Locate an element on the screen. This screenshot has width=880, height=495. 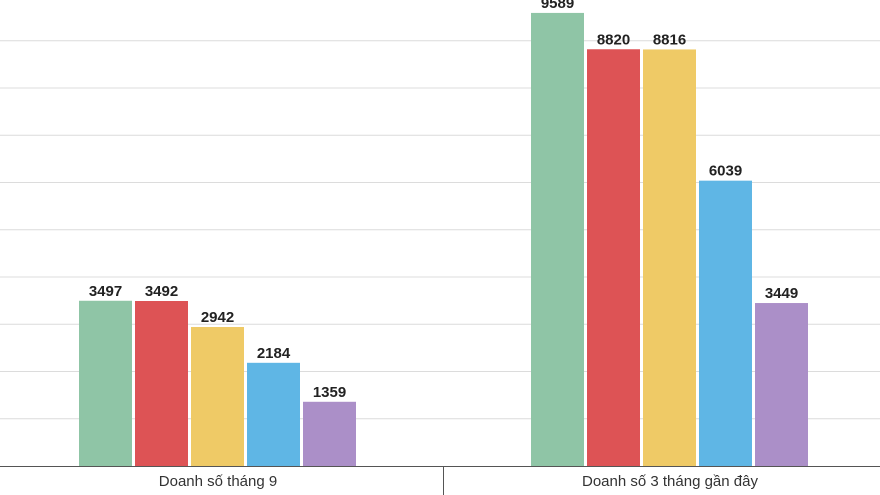
data-label: 2942 is located at coordinates (217, 317).